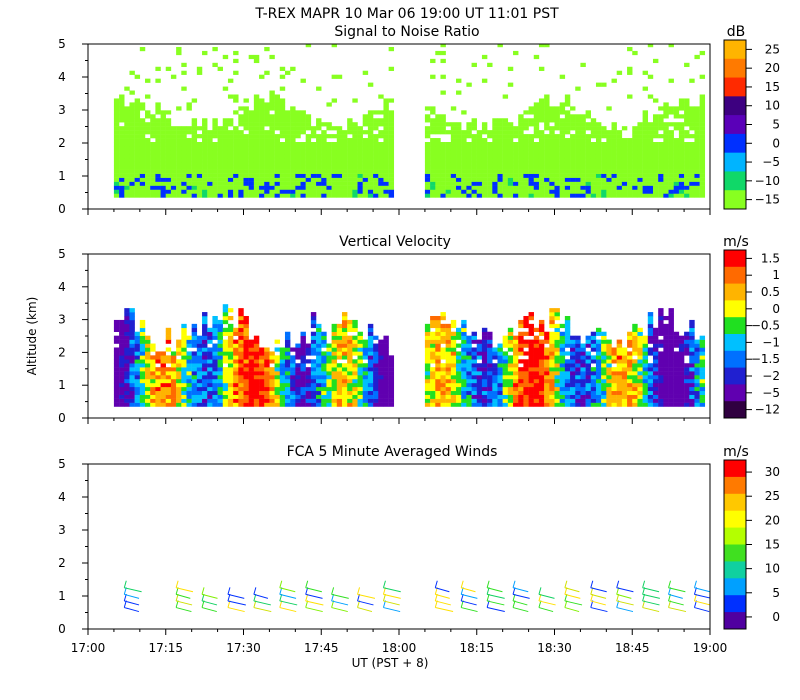 The width and height of the screenshot is (800, 700). I want to click on snr-ytick-label: 0, so click(62, 209).